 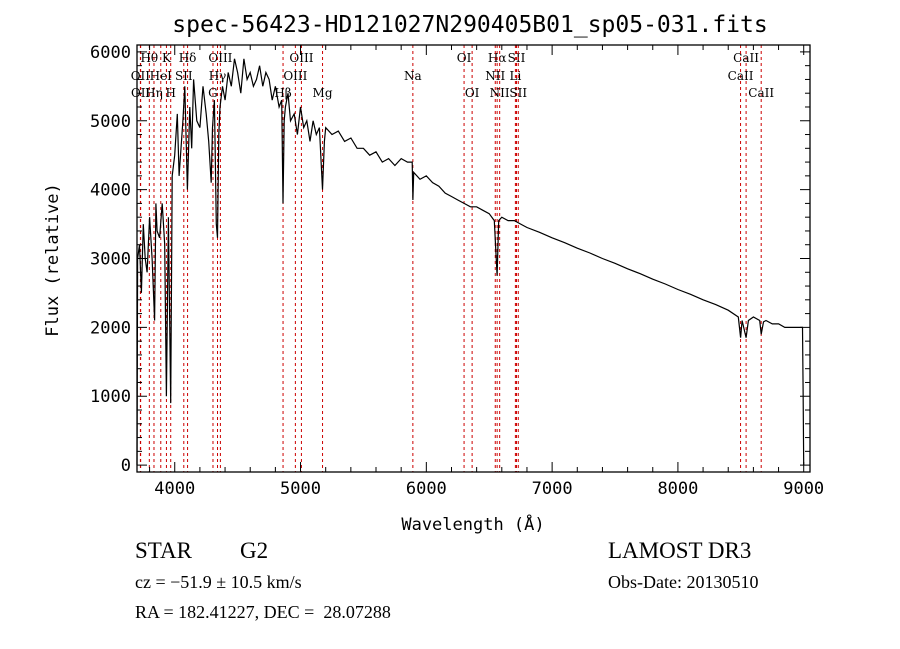 What do you see at coordinates (323, 93) in the screenshot?
I see `line-marker-label: Mg` at bounding box center [323, 93].